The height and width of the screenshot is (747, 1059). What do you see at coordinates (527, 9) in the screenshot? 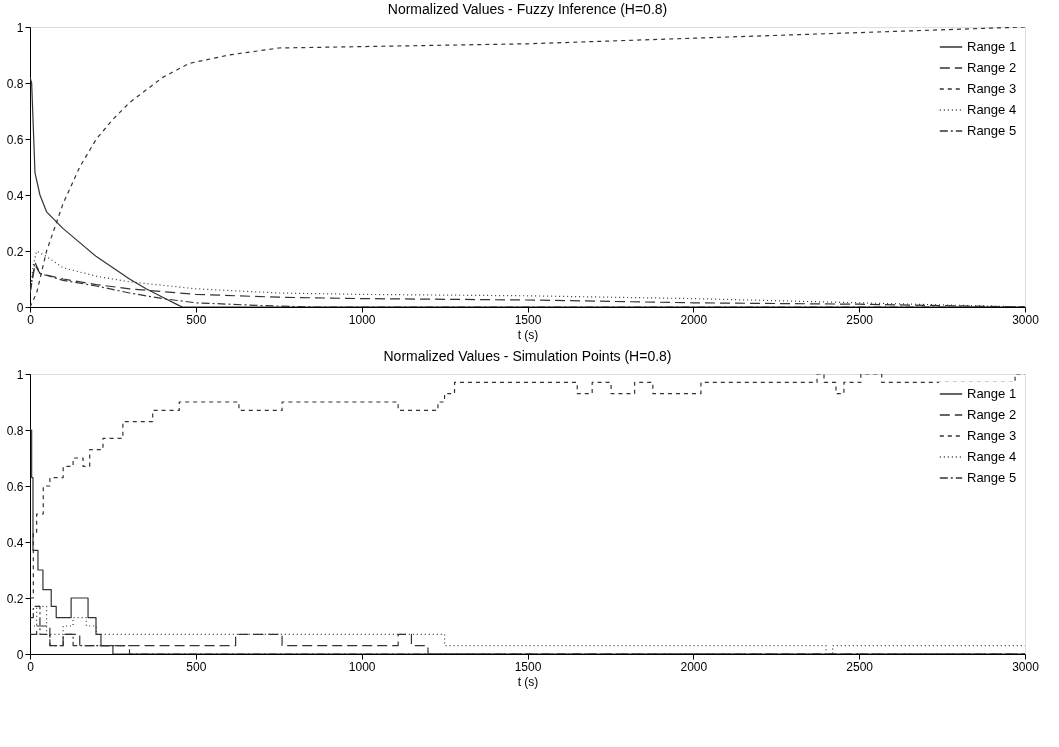
I see `chart-title: Normalized Values - Fuzzy Inference (H=0.8)` at bounding box center [527, 9].